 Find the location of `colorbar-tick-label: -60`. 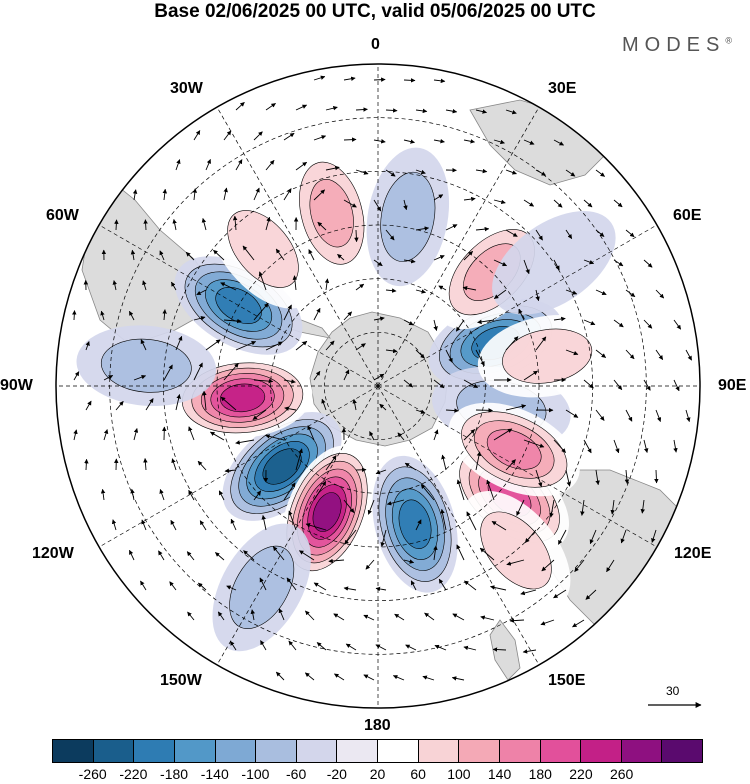

colorbar-tick-label: -60 is located at coordinates (296, 774).